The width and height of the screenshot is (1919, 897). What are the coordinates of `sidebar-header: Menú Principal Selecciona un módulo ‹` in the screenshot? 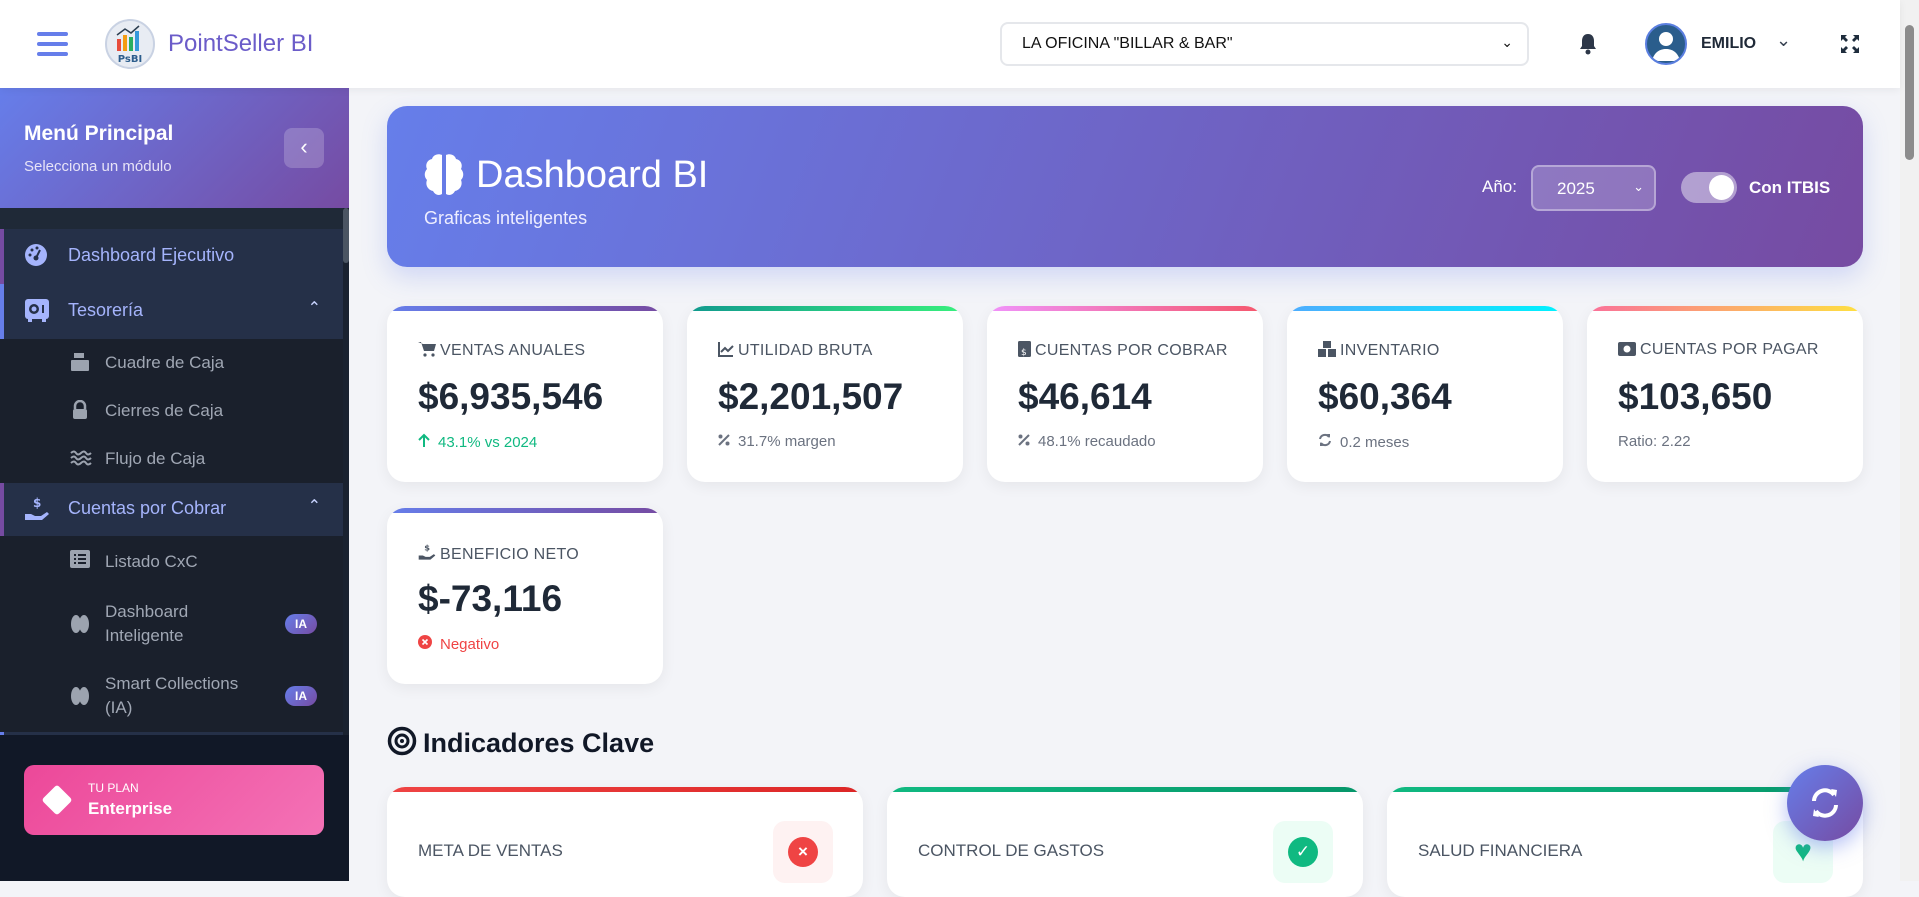 It's located at (174, 148).